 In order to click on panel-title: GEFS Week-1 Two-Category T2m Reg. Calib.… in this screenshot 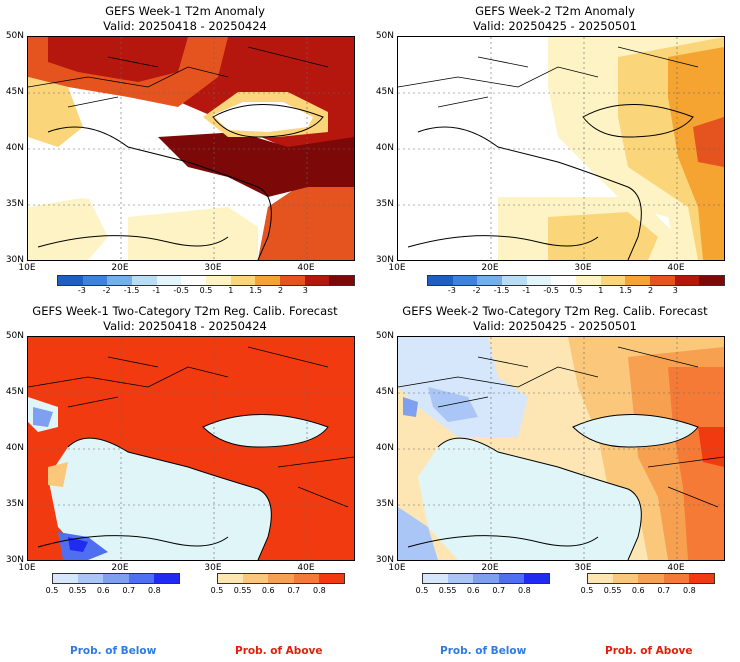, I will do `click(185, 311)`.